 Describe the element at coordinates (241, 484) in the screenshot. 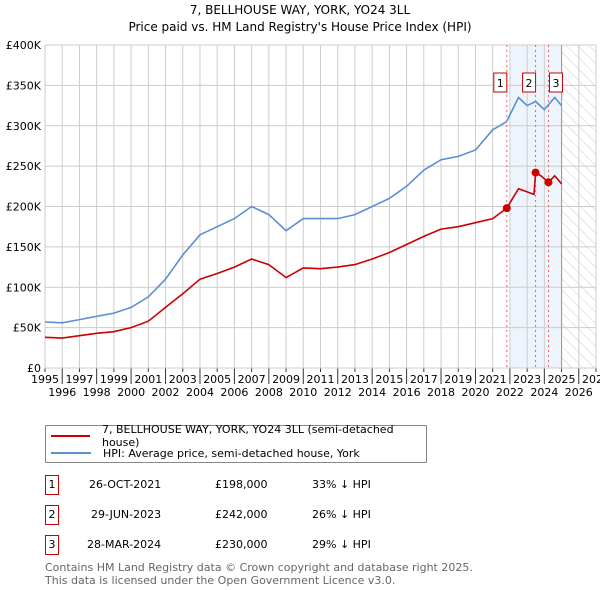

I see `sale-price: £198,000` at that location.